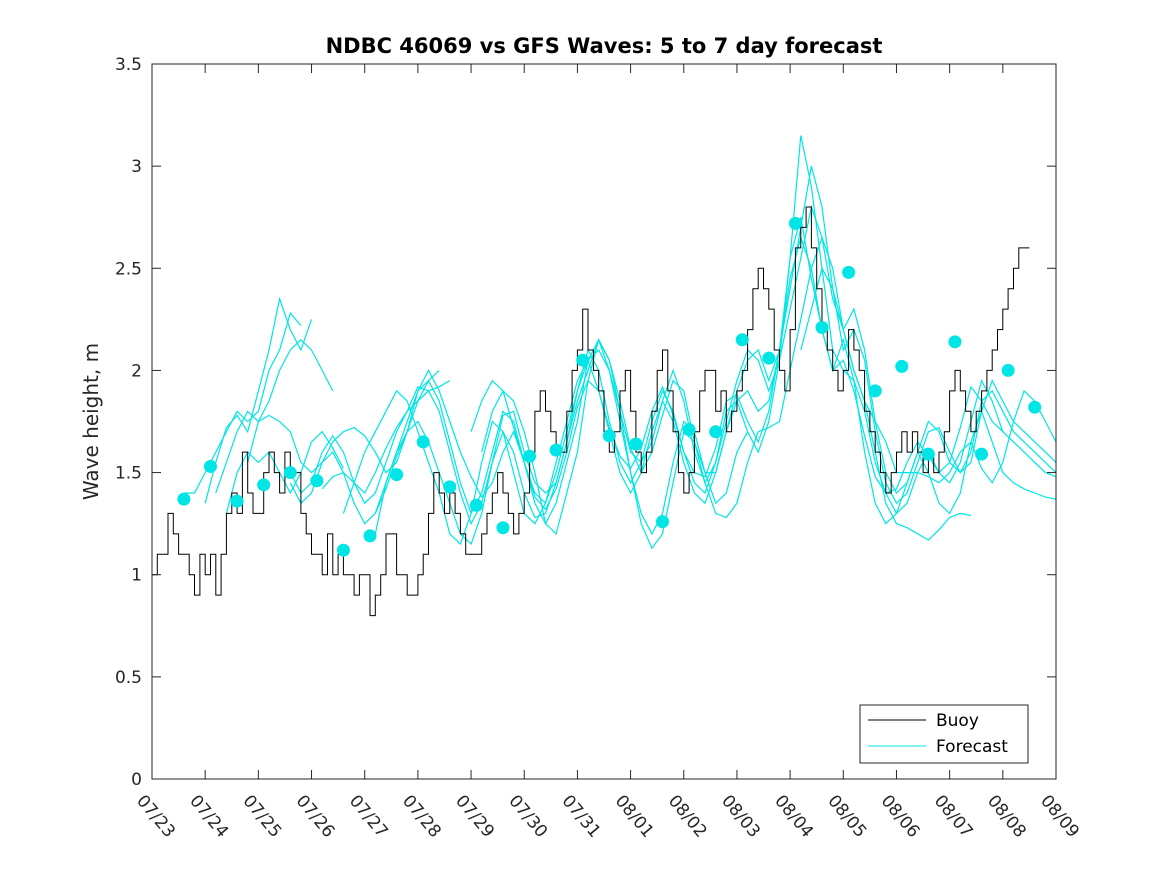 The width and height of the screenshot is (1167, 875). What do you see at coordinates (136, 371) in the screenshot?
I see `y-tick-label: 2` at bounding box center [136, 371].